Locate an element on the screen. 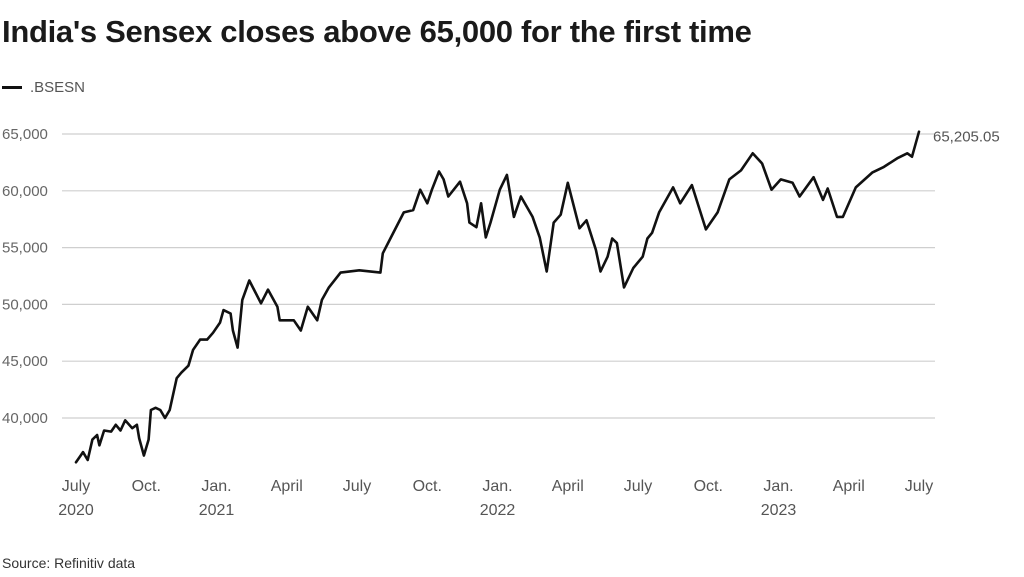 This screenshot has height=577, width=1024. y-tick-label: 65,000 is located at coordinates (25, 134).